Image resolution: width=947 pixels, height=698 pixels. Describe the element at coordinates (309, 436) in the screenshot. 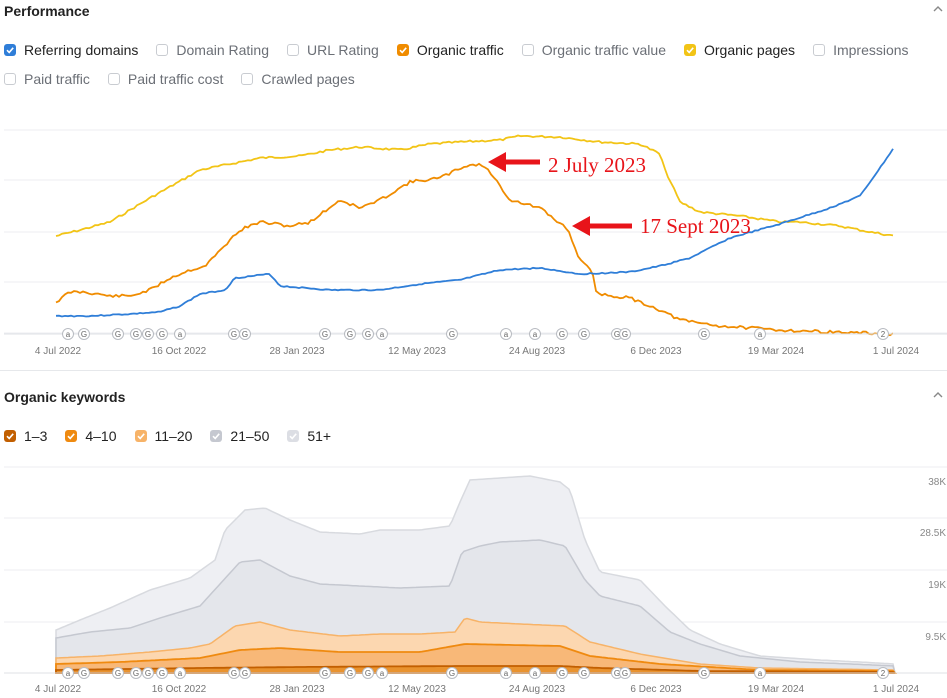

I see `checkbox-51: 51+` at that location.